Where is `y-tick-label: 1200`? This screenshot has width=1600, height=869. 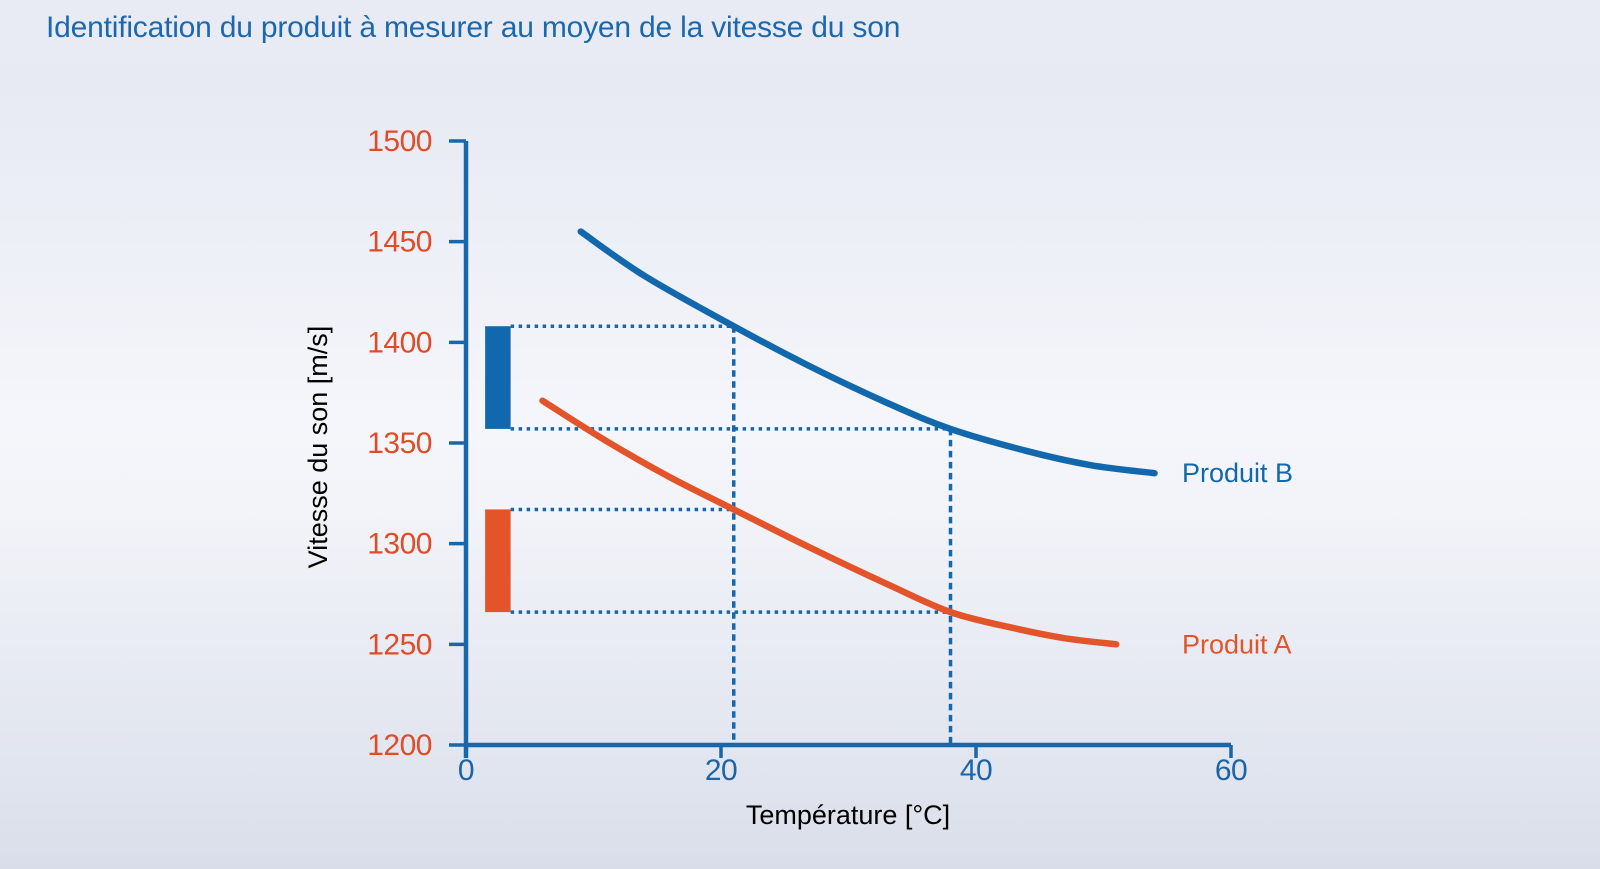 y-tick-label: 1200 is located at coordinates (399, 745).